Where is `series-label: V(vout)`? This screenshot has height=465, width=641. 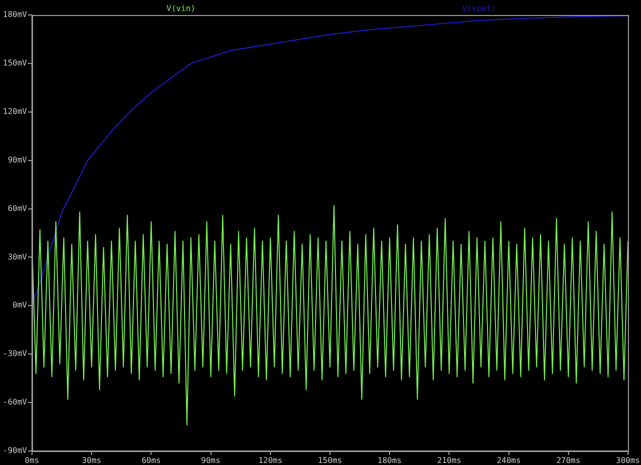
series-label: V(vout) is located at coordinates (479, 9).